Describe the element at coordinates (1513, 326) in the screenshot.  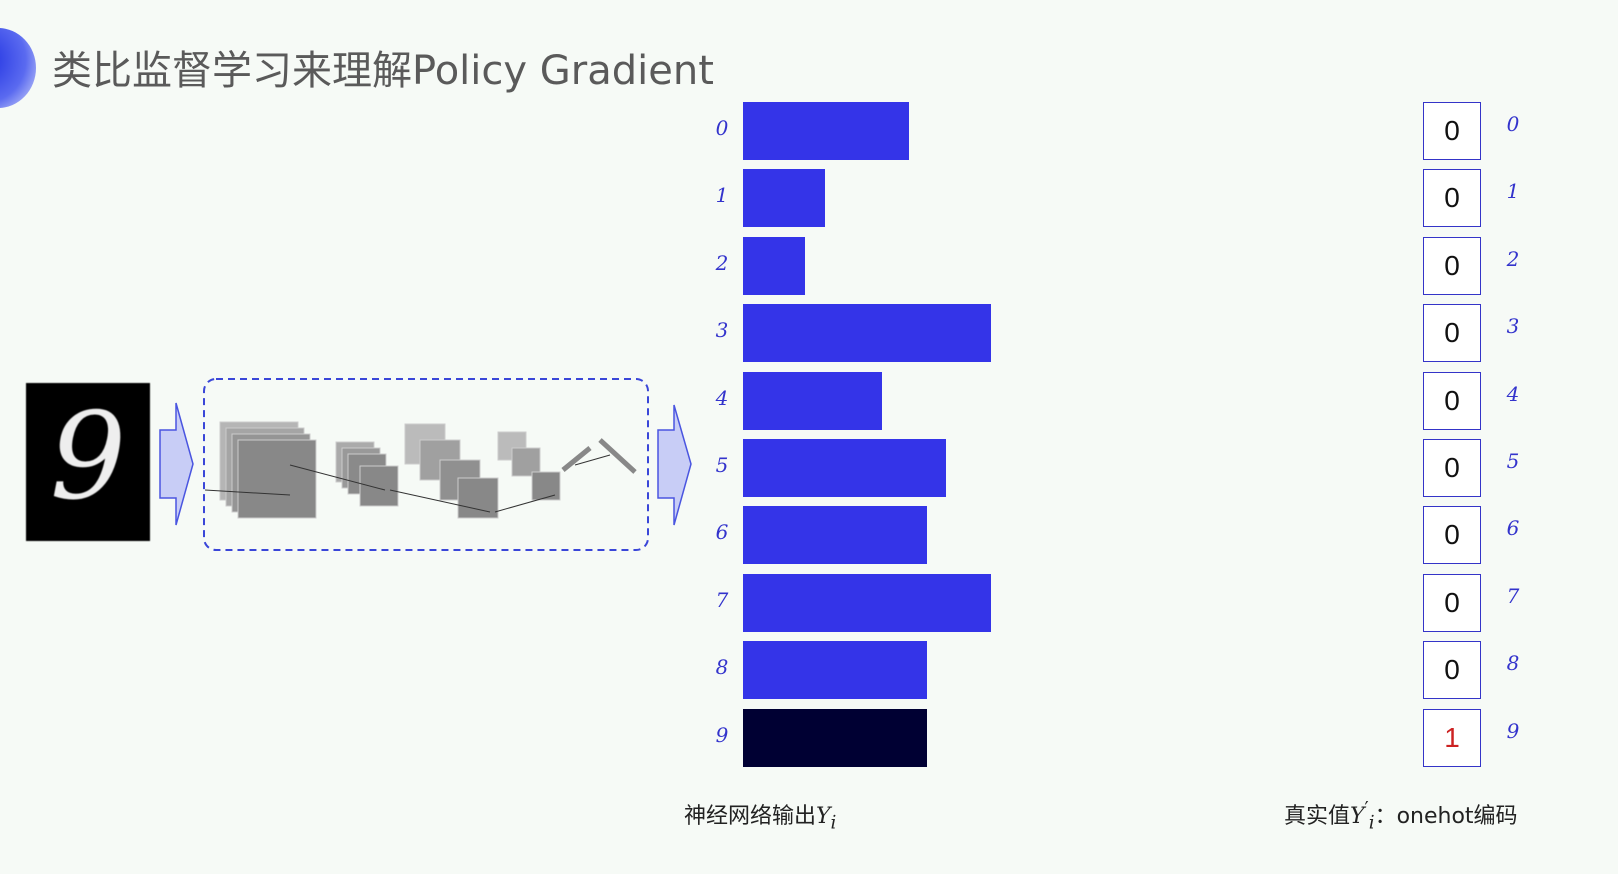
I see `one-hot-label: 3` at that location.